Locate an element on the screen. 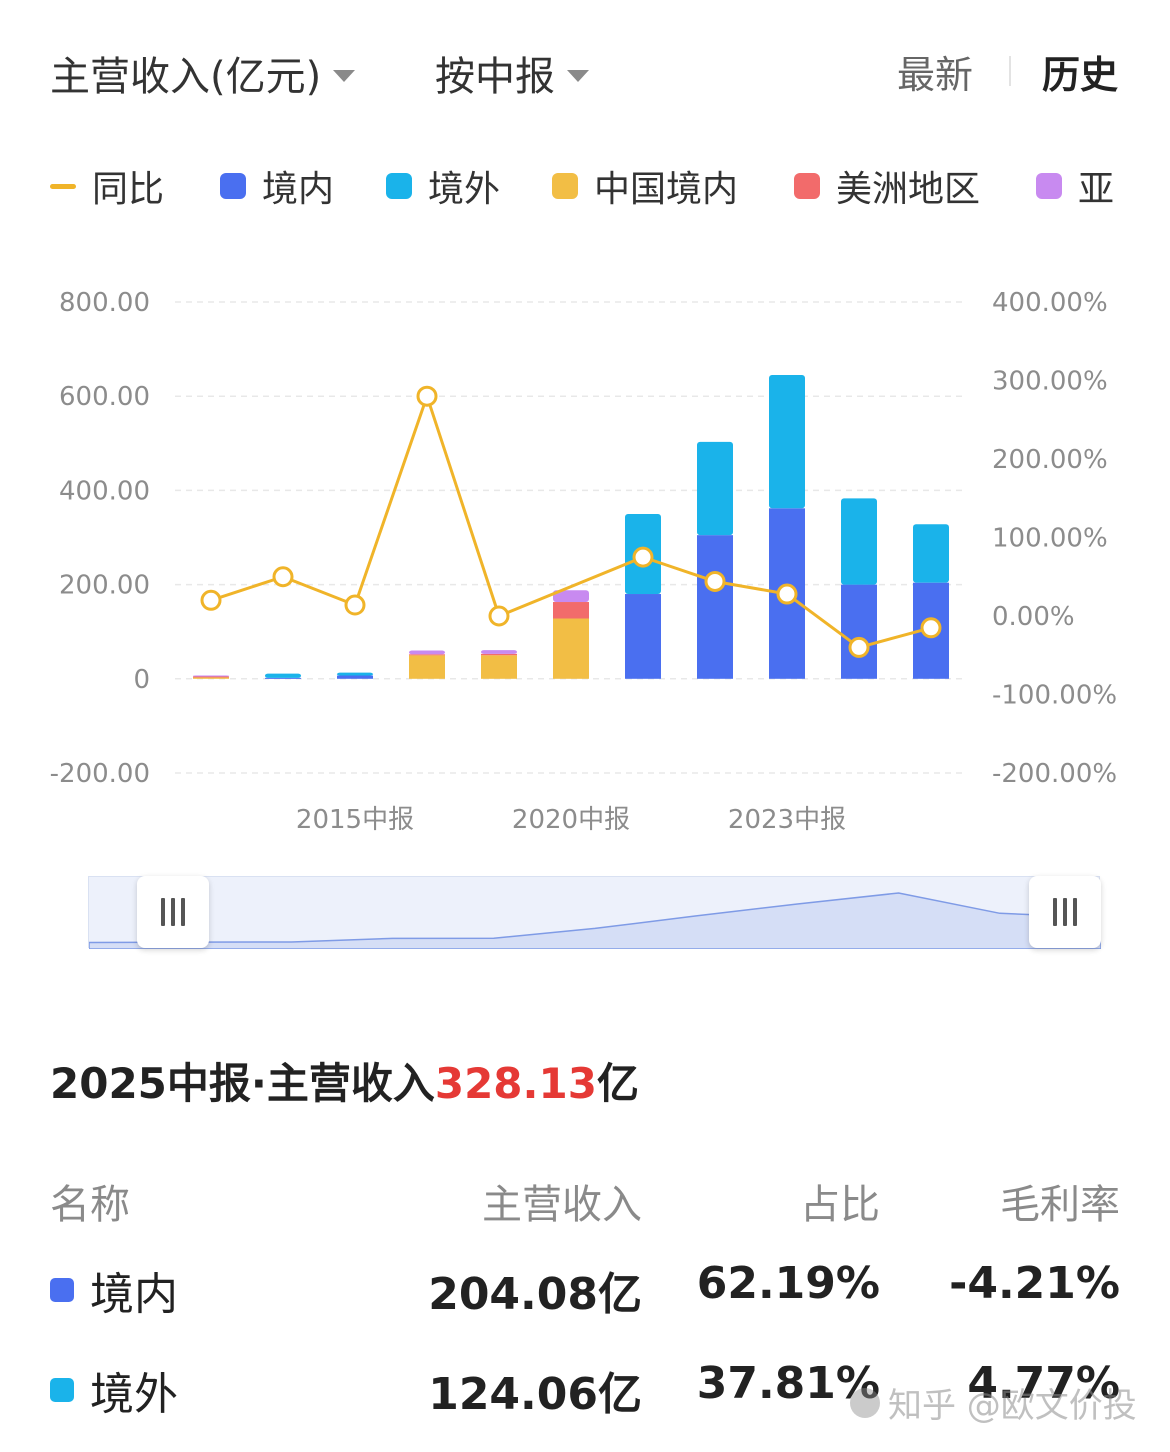 This screenshot has width=1170, height=1452. table-row: 境内 204.08亿 62.19% -4.21% is located at coordinates (585, 1298).